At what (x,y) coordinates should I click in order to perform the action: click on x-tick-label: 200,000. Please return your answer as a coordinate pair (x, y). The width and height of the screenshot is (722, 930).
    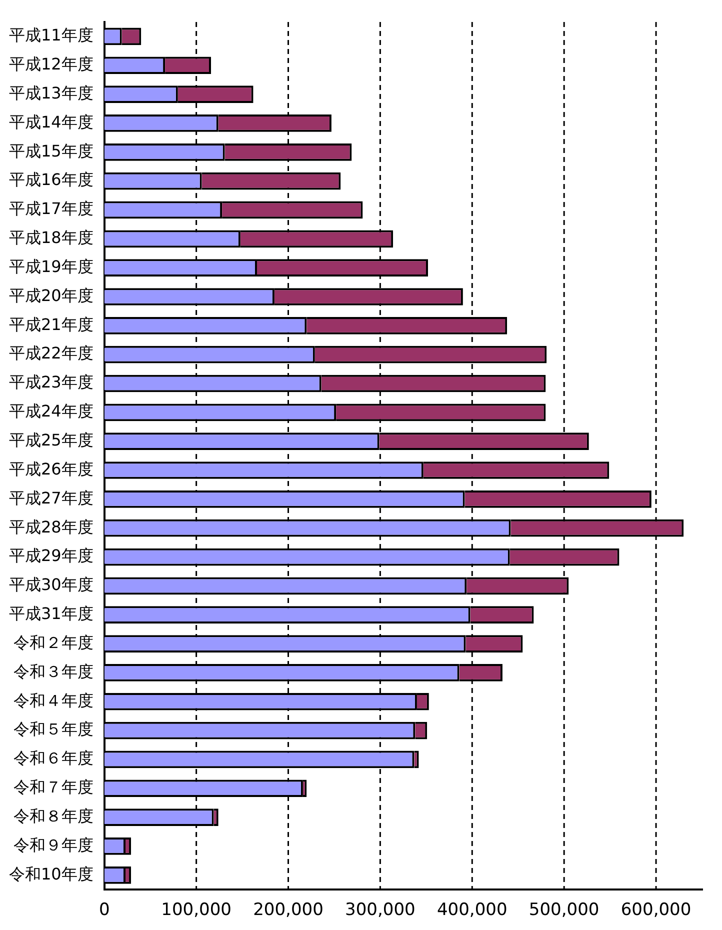
    Looking at the image, I should click on (288, 910).